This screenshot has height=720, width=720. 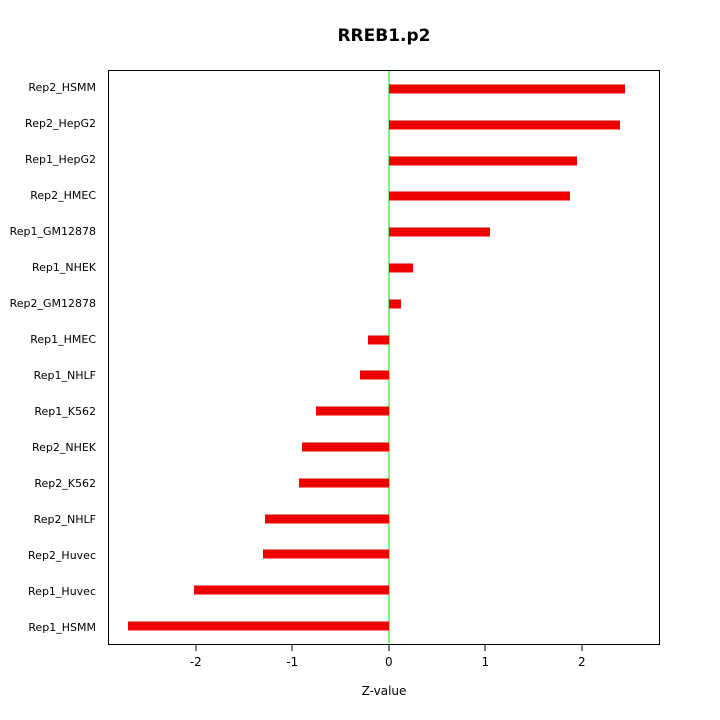 I want to click on y-axis-label: Rep2_HMEC, so click(x=63, y=196).